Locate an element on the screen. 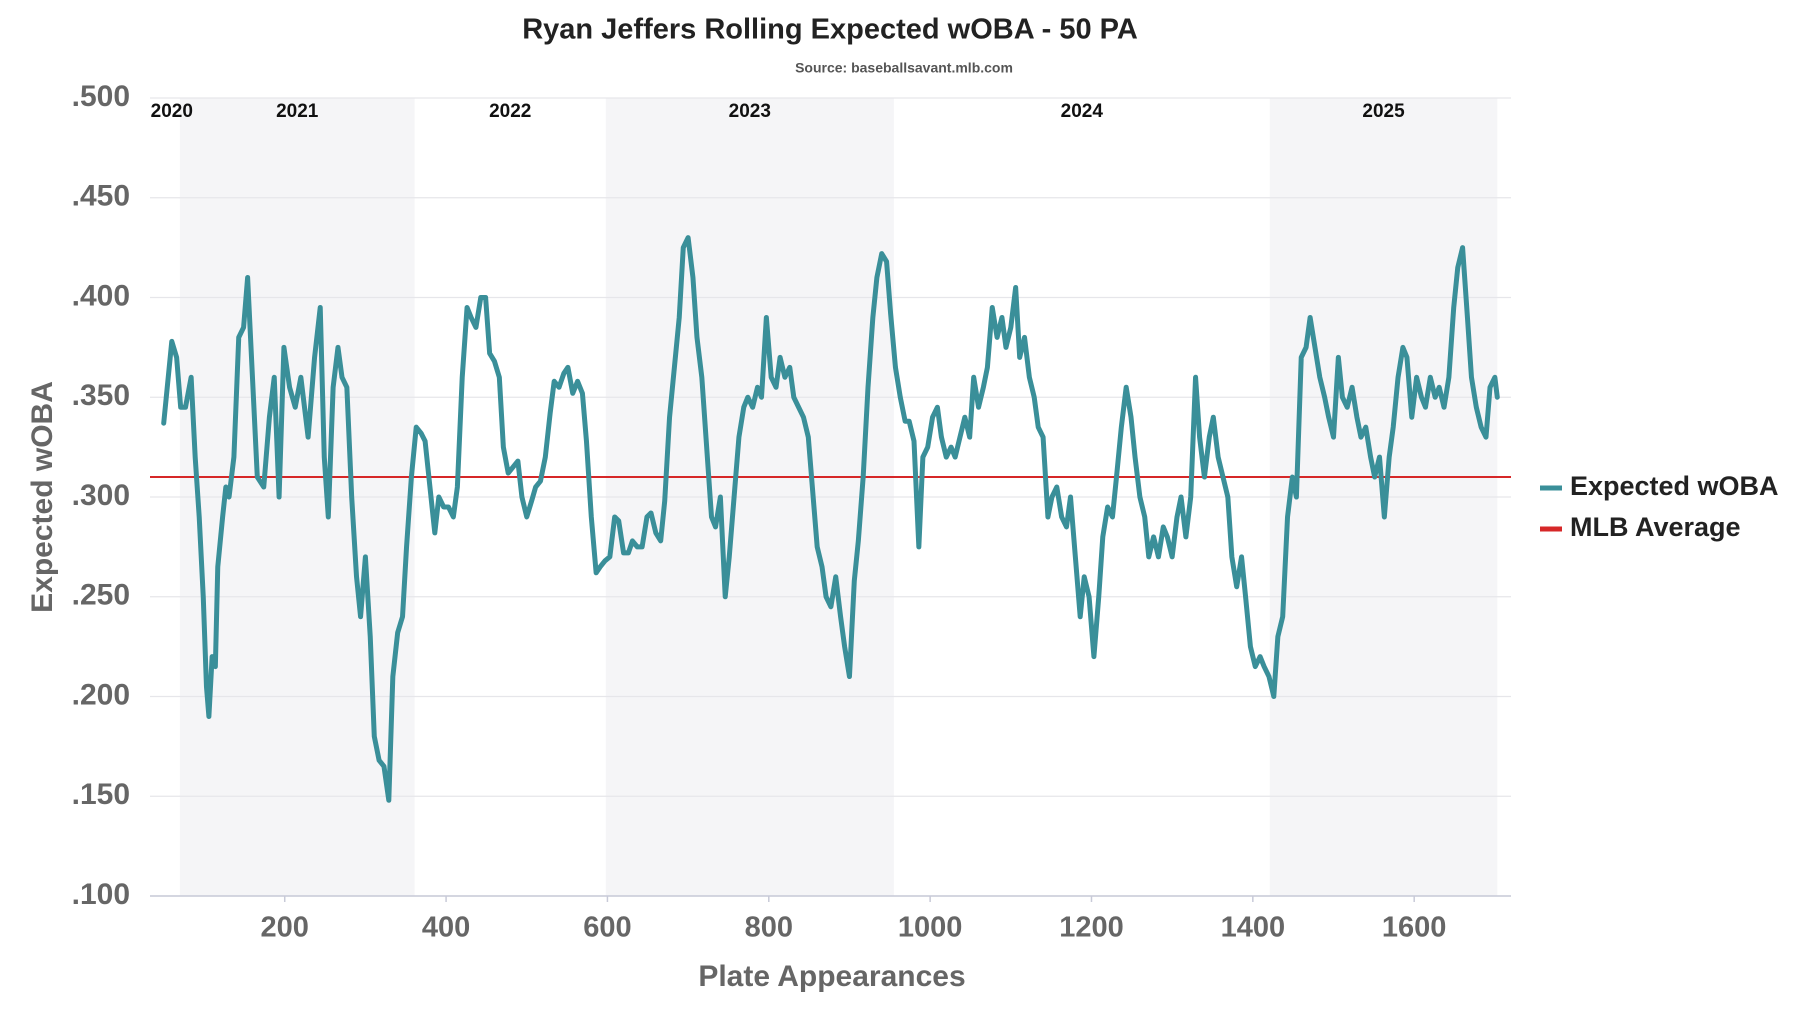 This screenshot has height=1013, width=1800. y-tick-label: .500 is located at coordinates (101, 96).